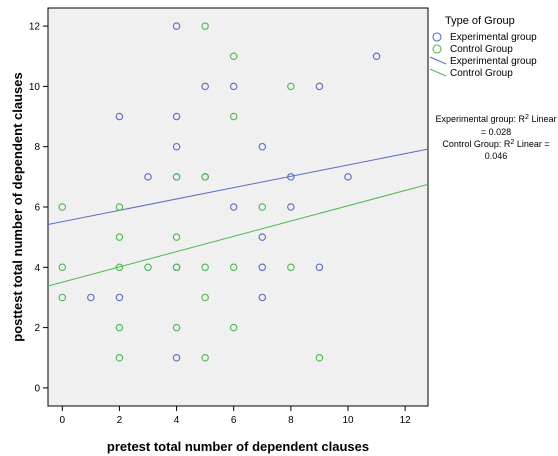 This screenshot has height=456, width=558. Describe the element at coordinates (496, 156) in the screenshot. I see `control-r2-value: 0.046` at that location.